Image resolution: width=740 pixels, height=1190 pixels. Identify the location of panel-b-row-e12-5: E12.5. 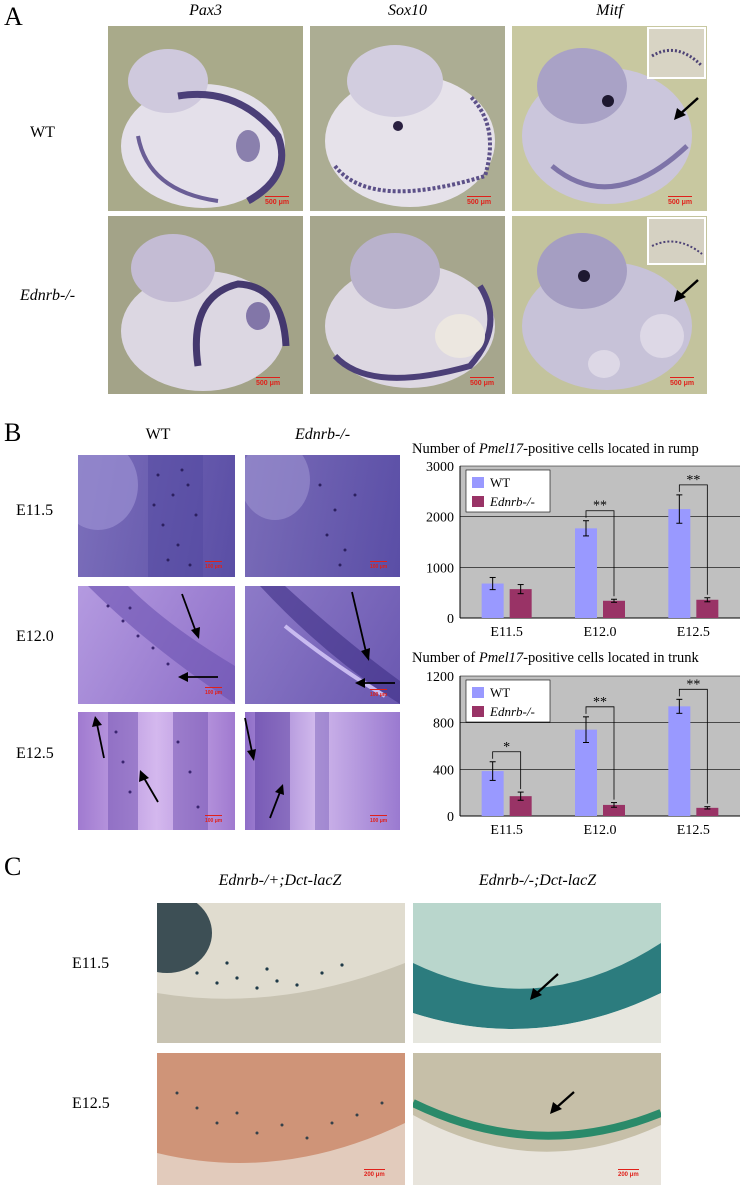
(35, 753).